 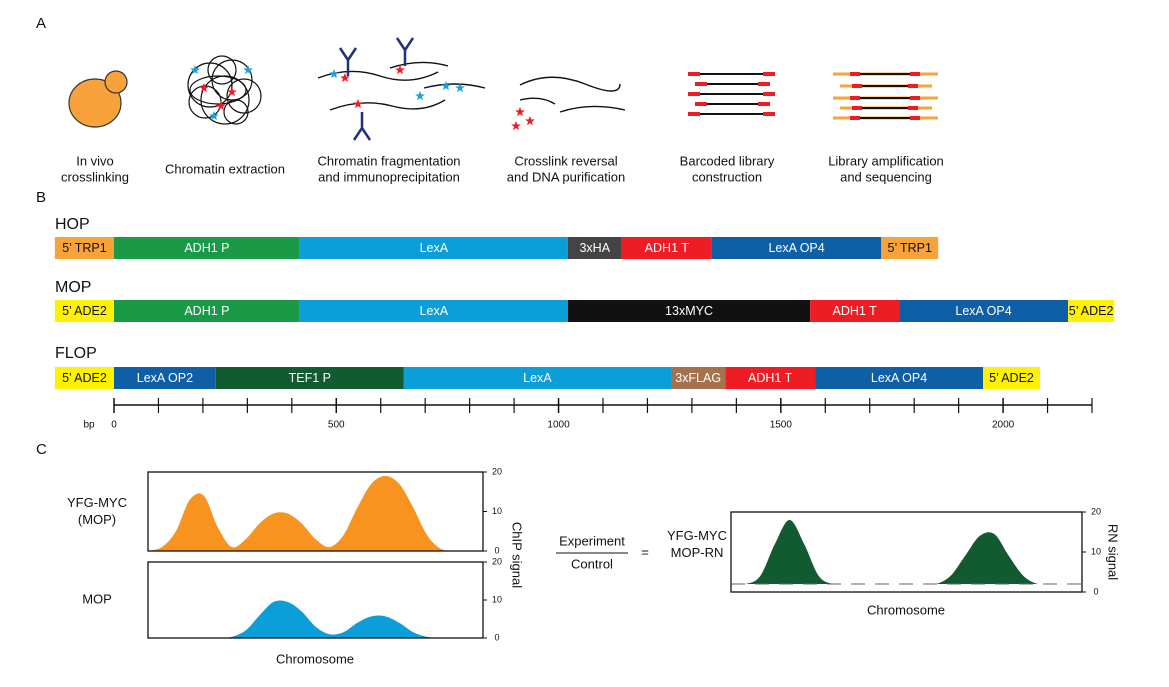 What do you see at coordinates (592, 540) in the screenshot?
I see `equation-numerator: Experiment` at bounding box center [592, 540].